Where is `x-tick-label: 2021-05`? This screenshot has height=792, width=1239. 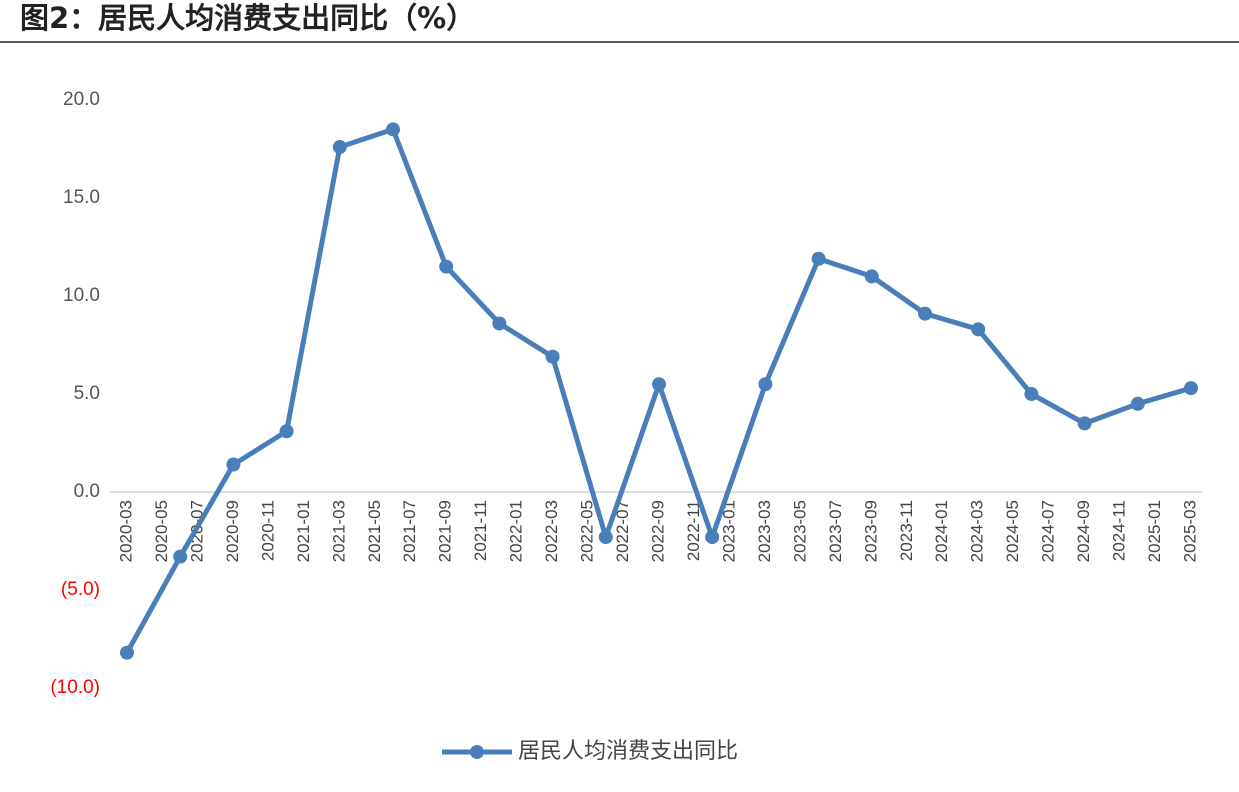
x-tick-label: 2021-05 is located at coordinates (374, 531).